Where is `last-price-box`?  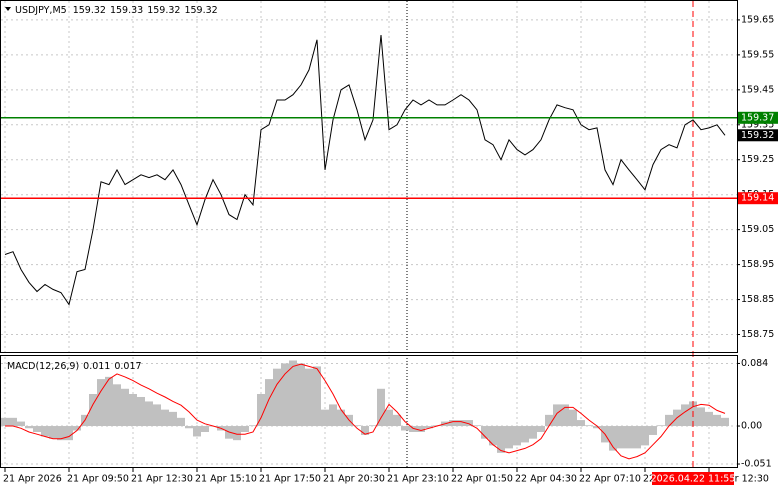
last-price-box is located at coordinates (758, 135).